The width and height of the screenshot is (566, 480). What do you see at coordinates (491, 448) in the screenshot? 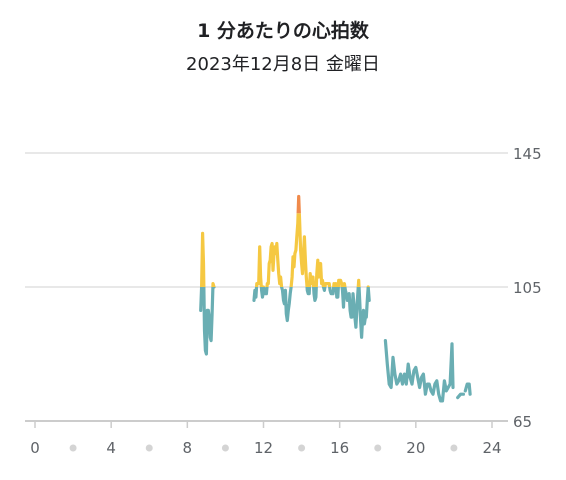
I see `x-tick-label-24: 24` at bounding box center [491, 448].